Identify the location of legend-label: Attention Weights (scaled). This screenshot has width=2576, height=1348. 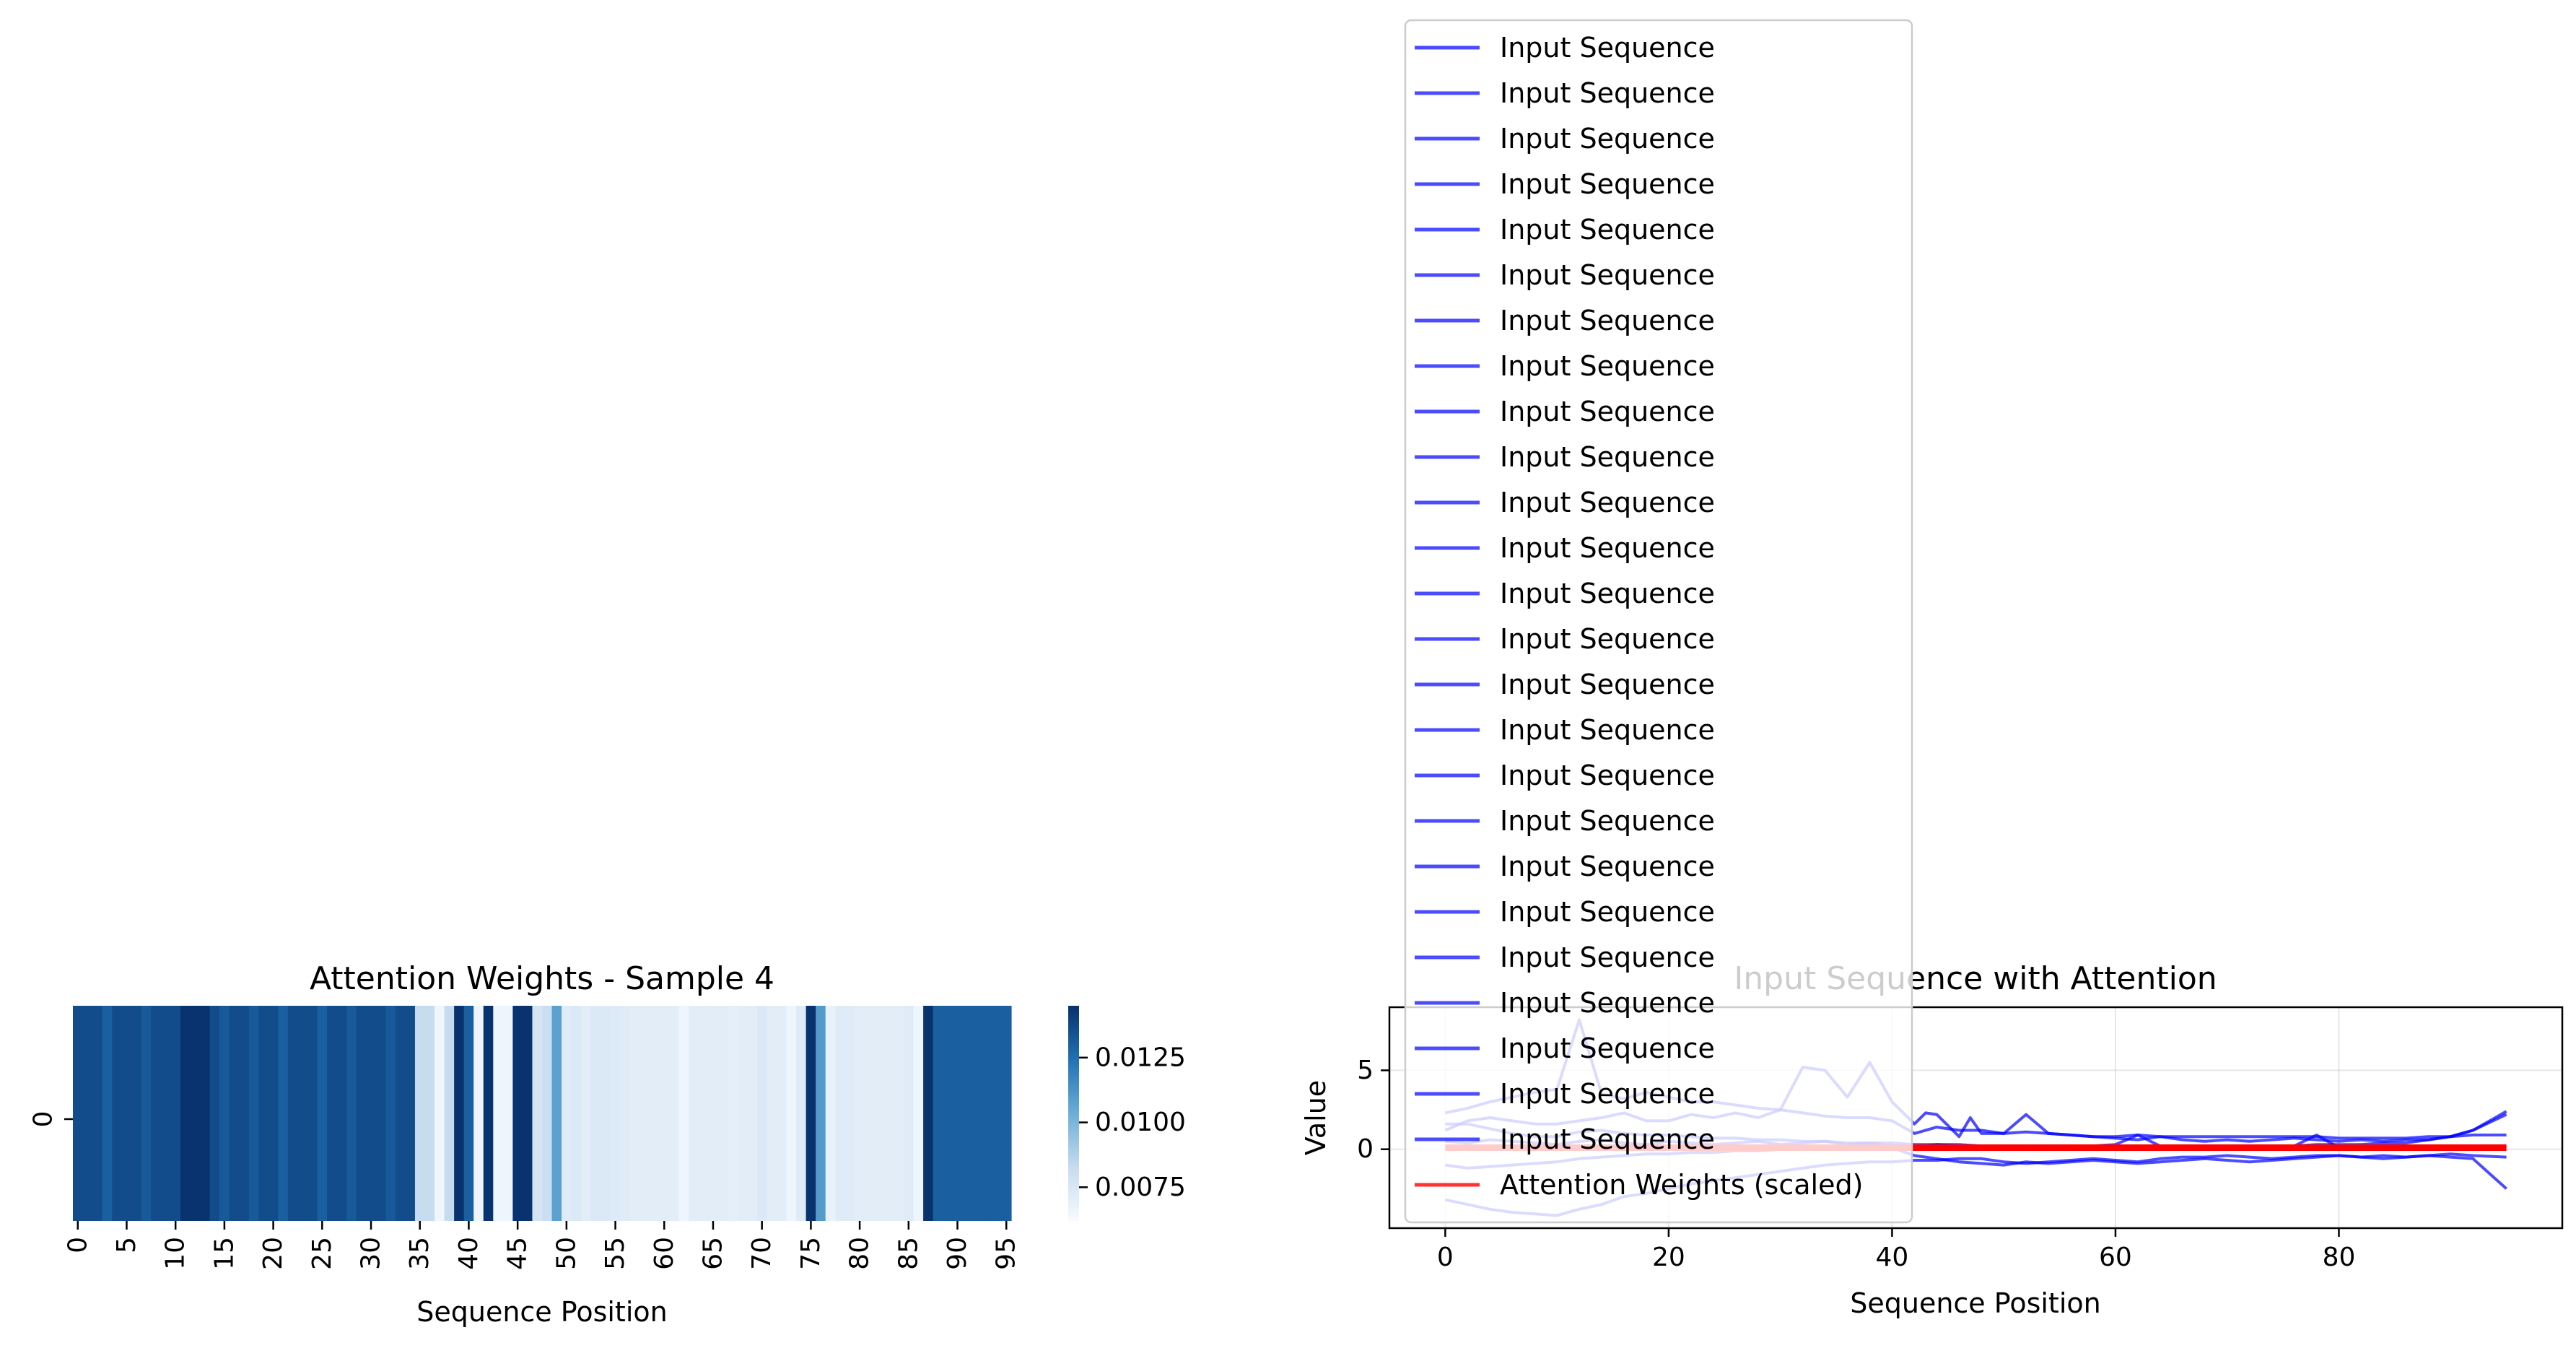
(1681, 1185).